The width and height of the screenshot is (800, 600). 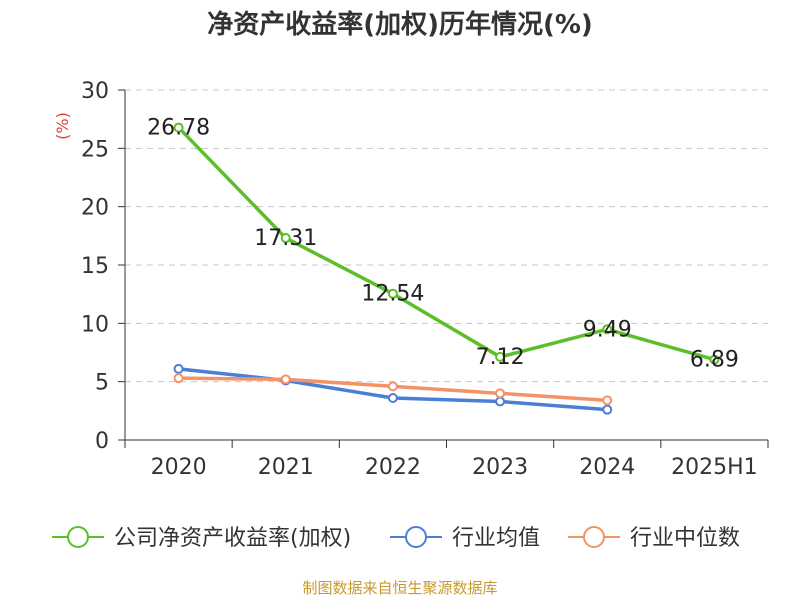 I want to click on y-tick-label: 10, so click(x=95, y=324).